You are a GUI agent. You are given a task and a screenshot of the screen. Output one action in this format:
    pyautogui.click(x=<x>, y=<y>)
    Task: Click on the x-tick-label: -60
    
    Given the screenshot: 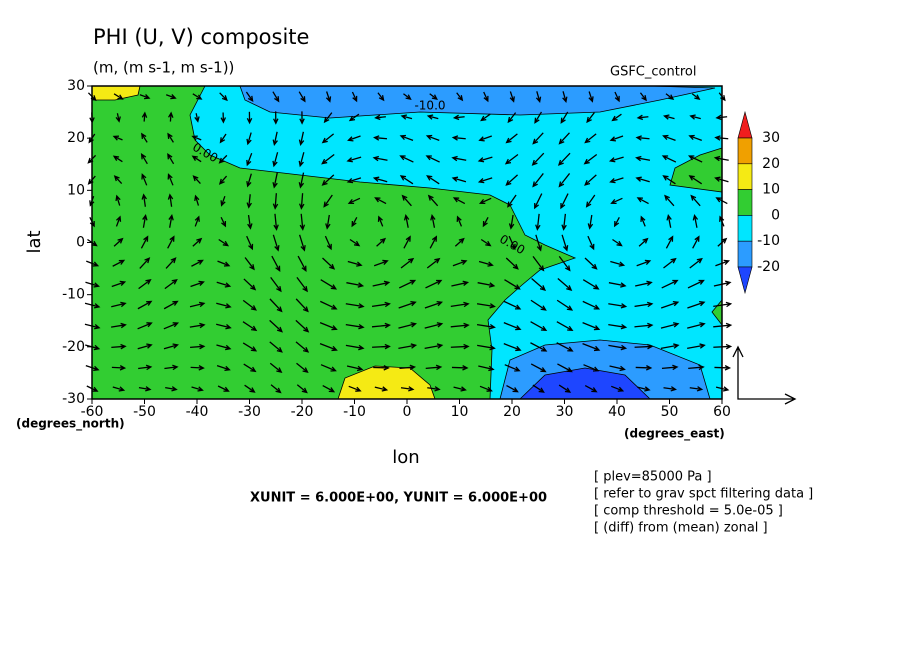 What is the action you would take?
    pyautogui.click(x=92, y=412)
    